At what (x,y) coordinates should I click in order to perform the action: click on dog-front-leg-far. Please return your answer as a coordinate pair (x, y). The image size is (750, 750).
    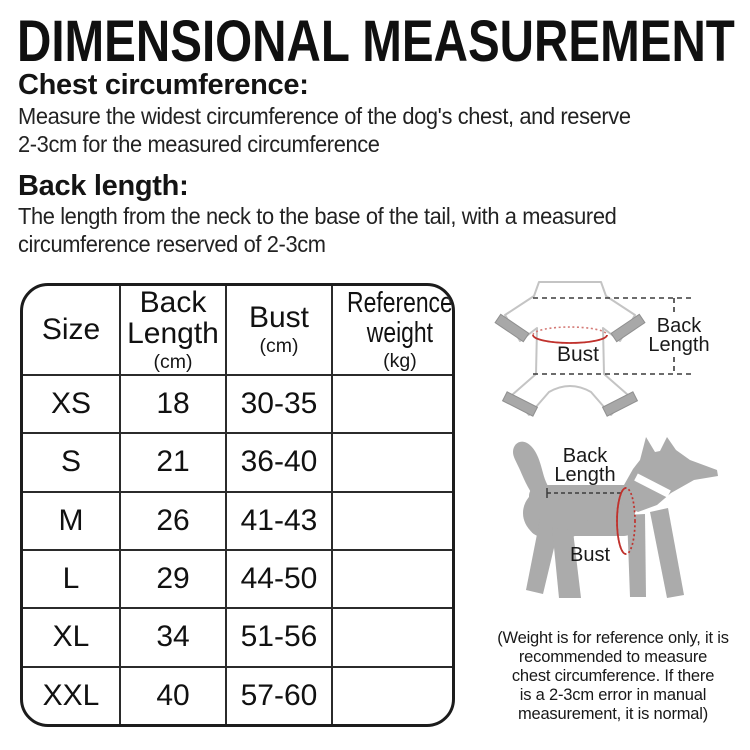
    Looking at the image, I should click on (636, 555).